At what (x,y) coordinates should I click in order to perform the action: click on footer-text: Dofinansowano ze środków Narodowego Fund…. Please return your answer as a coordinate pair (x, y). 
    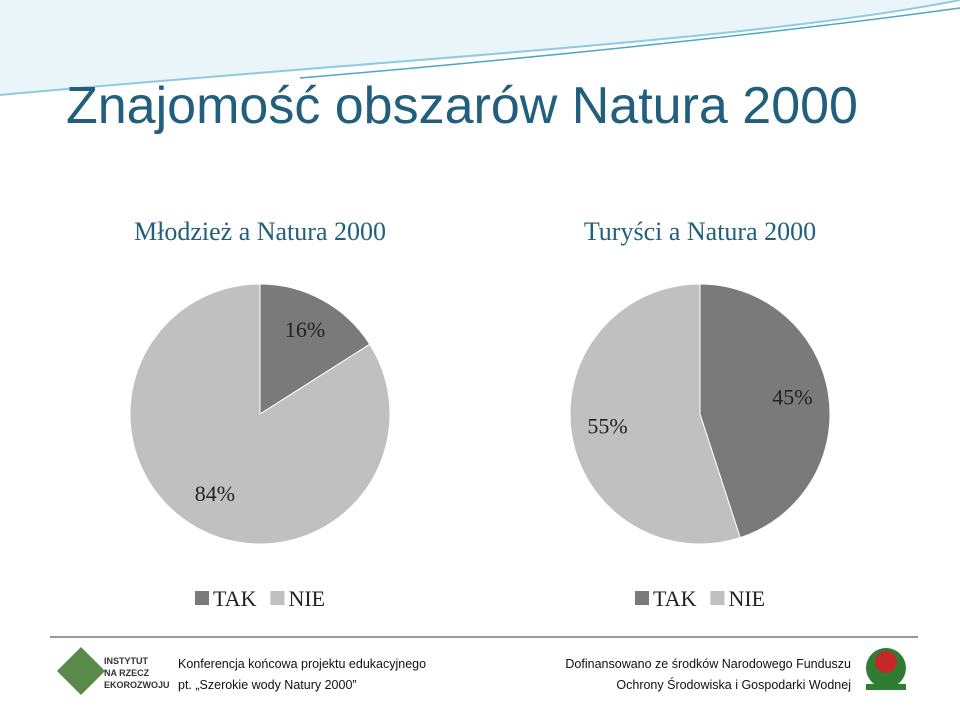
    Looking at the image, I should click on (708, 664).